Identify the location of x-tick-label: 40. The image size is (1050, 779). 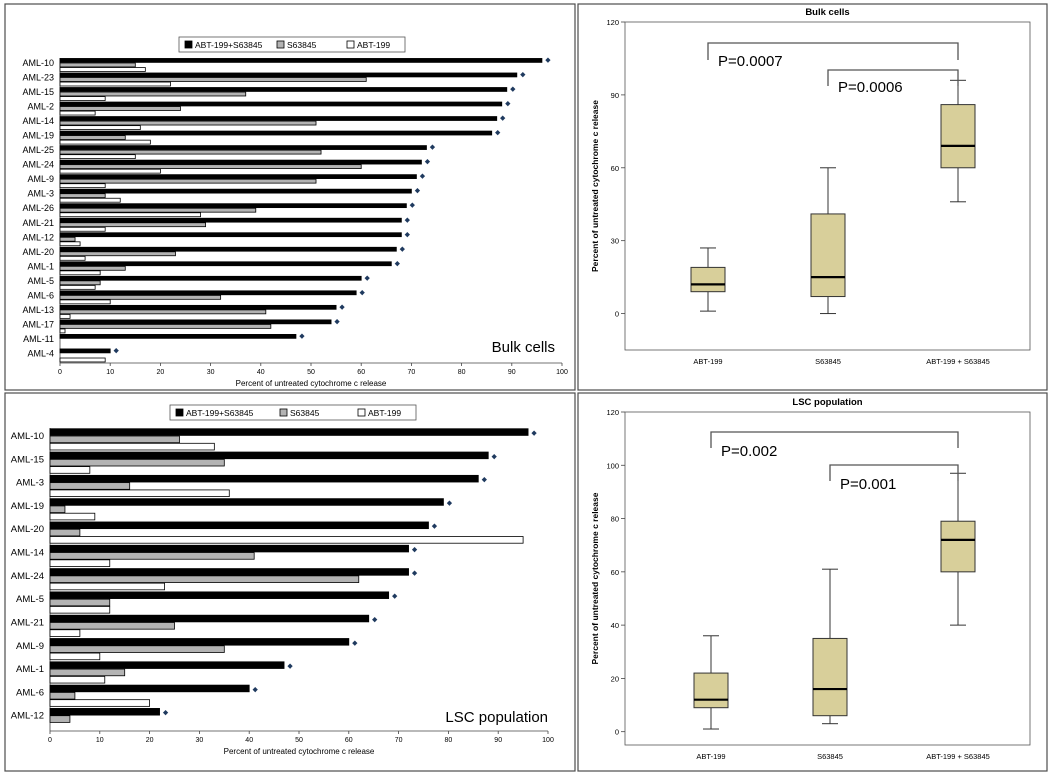
(261, 372).